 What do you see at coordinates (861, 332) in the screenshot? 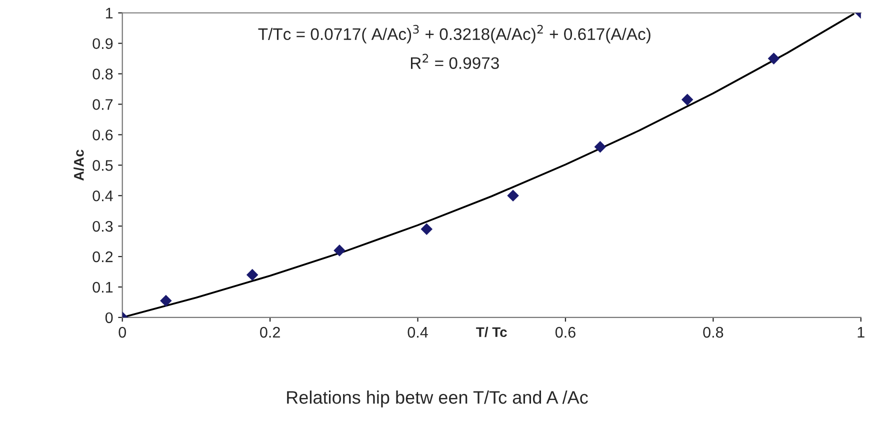
I see `x-tick-label: 1` at bounding box center [861, 332].